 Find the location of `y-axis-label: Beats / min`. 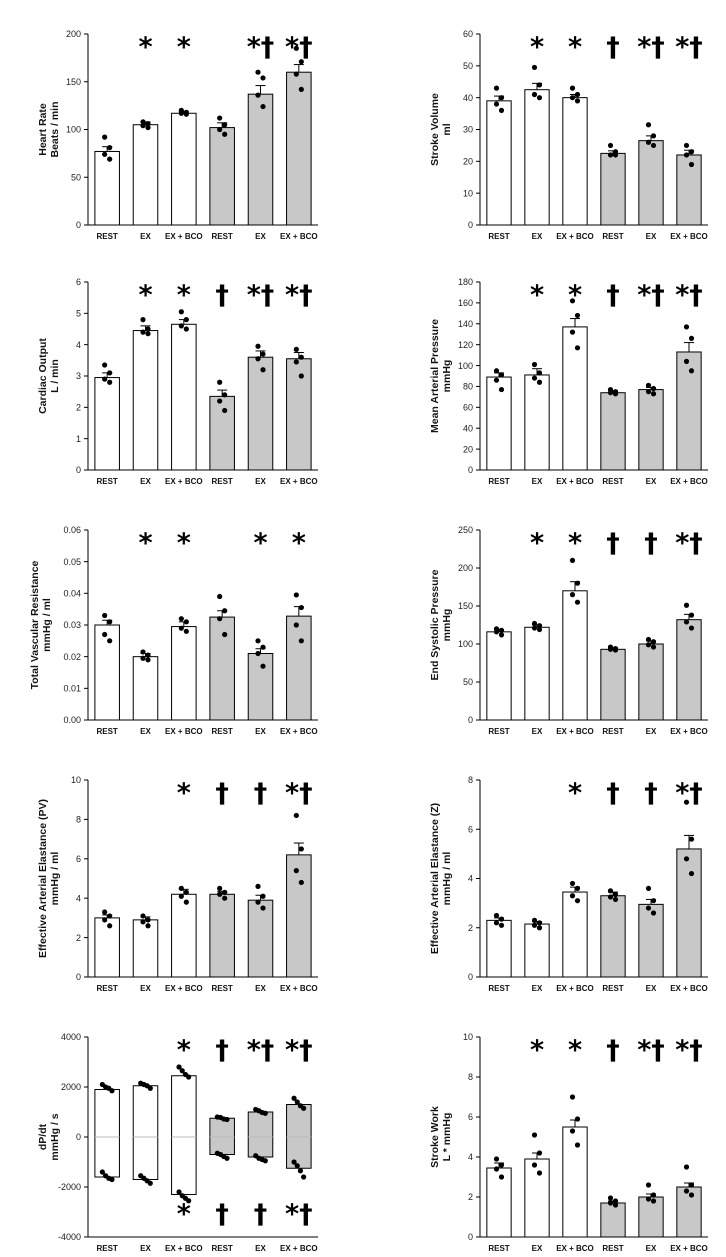

y-axis-label: Beats / min is located at coordinates (55, 129).